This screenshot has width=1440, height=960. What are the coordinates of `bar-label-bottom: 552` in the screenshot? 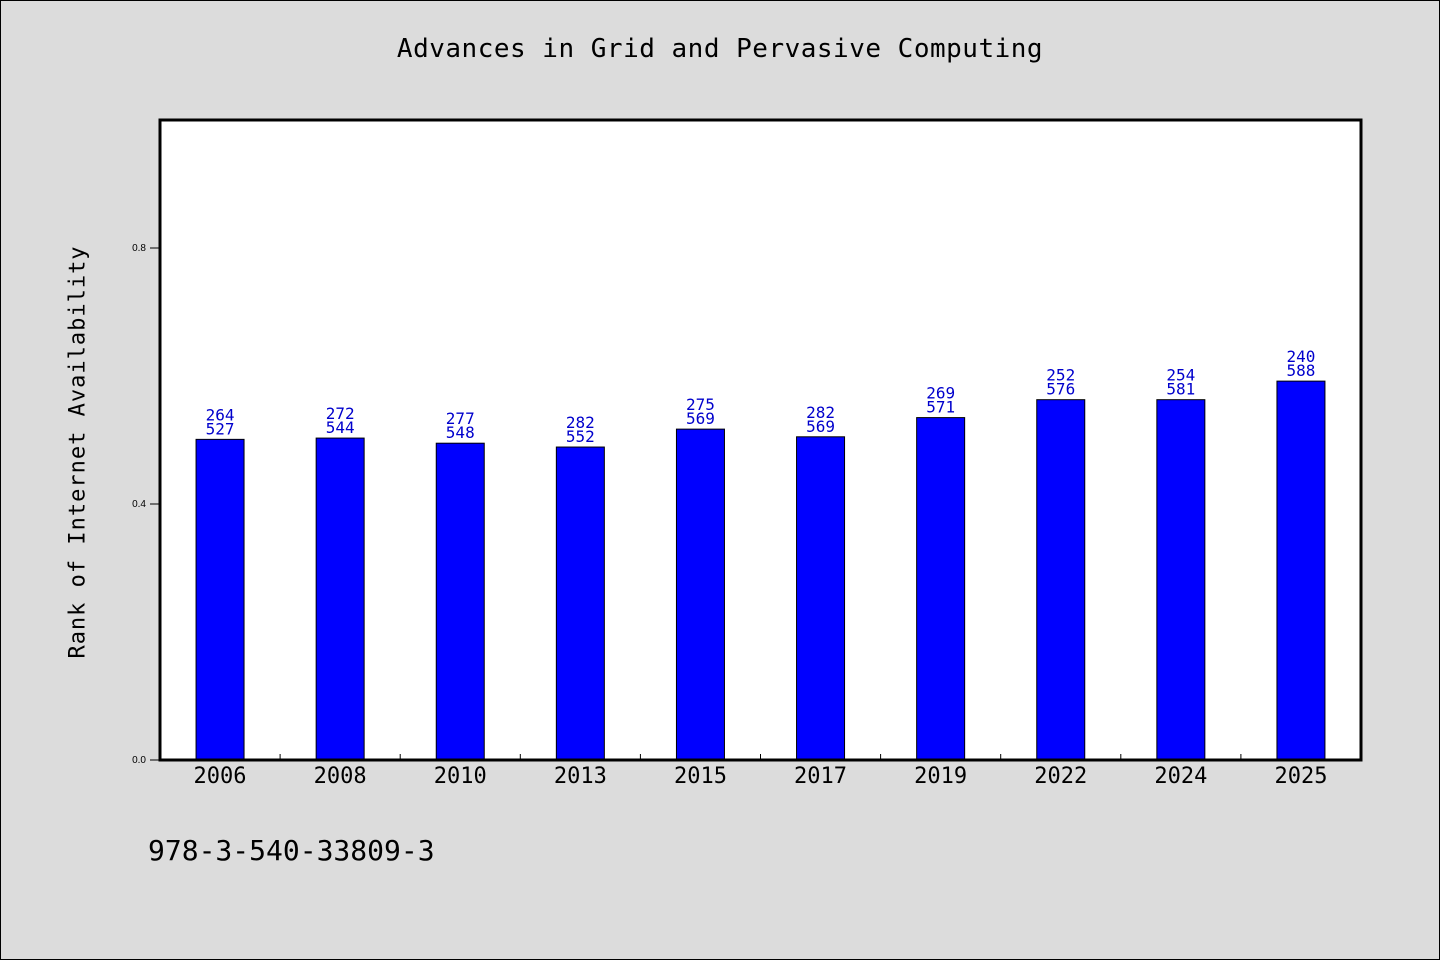 It's located at (580, 436).